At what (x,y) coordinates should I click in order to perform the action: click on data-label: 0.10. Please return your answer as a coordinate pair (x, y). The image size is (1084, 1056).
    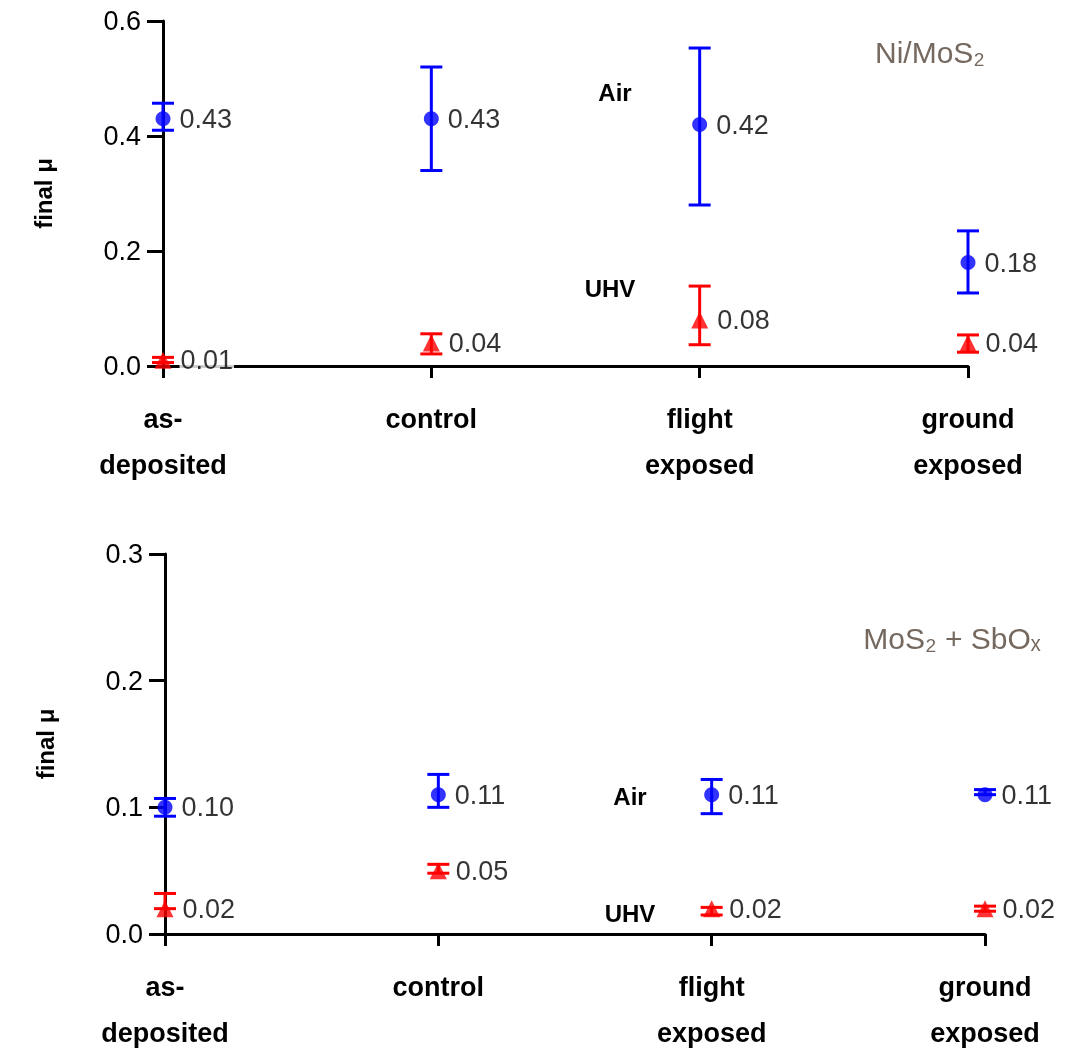
    Looking at the image, I should click on (208, 807).